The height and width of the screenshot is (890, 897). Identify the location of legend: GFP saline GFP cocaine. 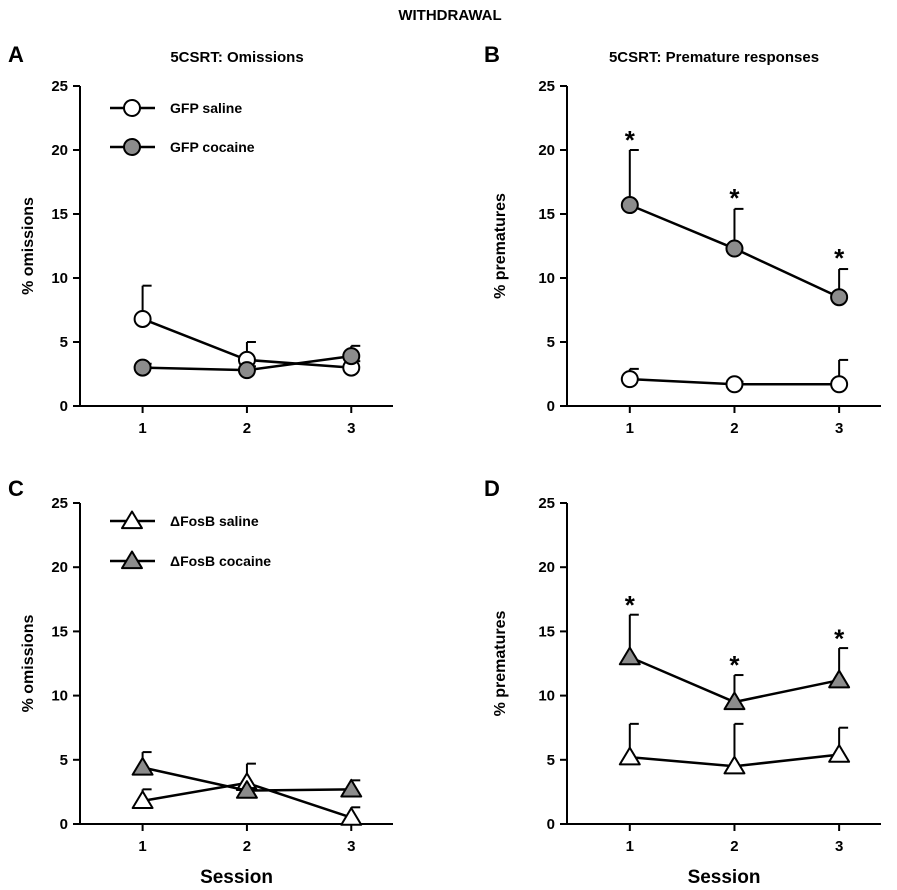
(182, 127).